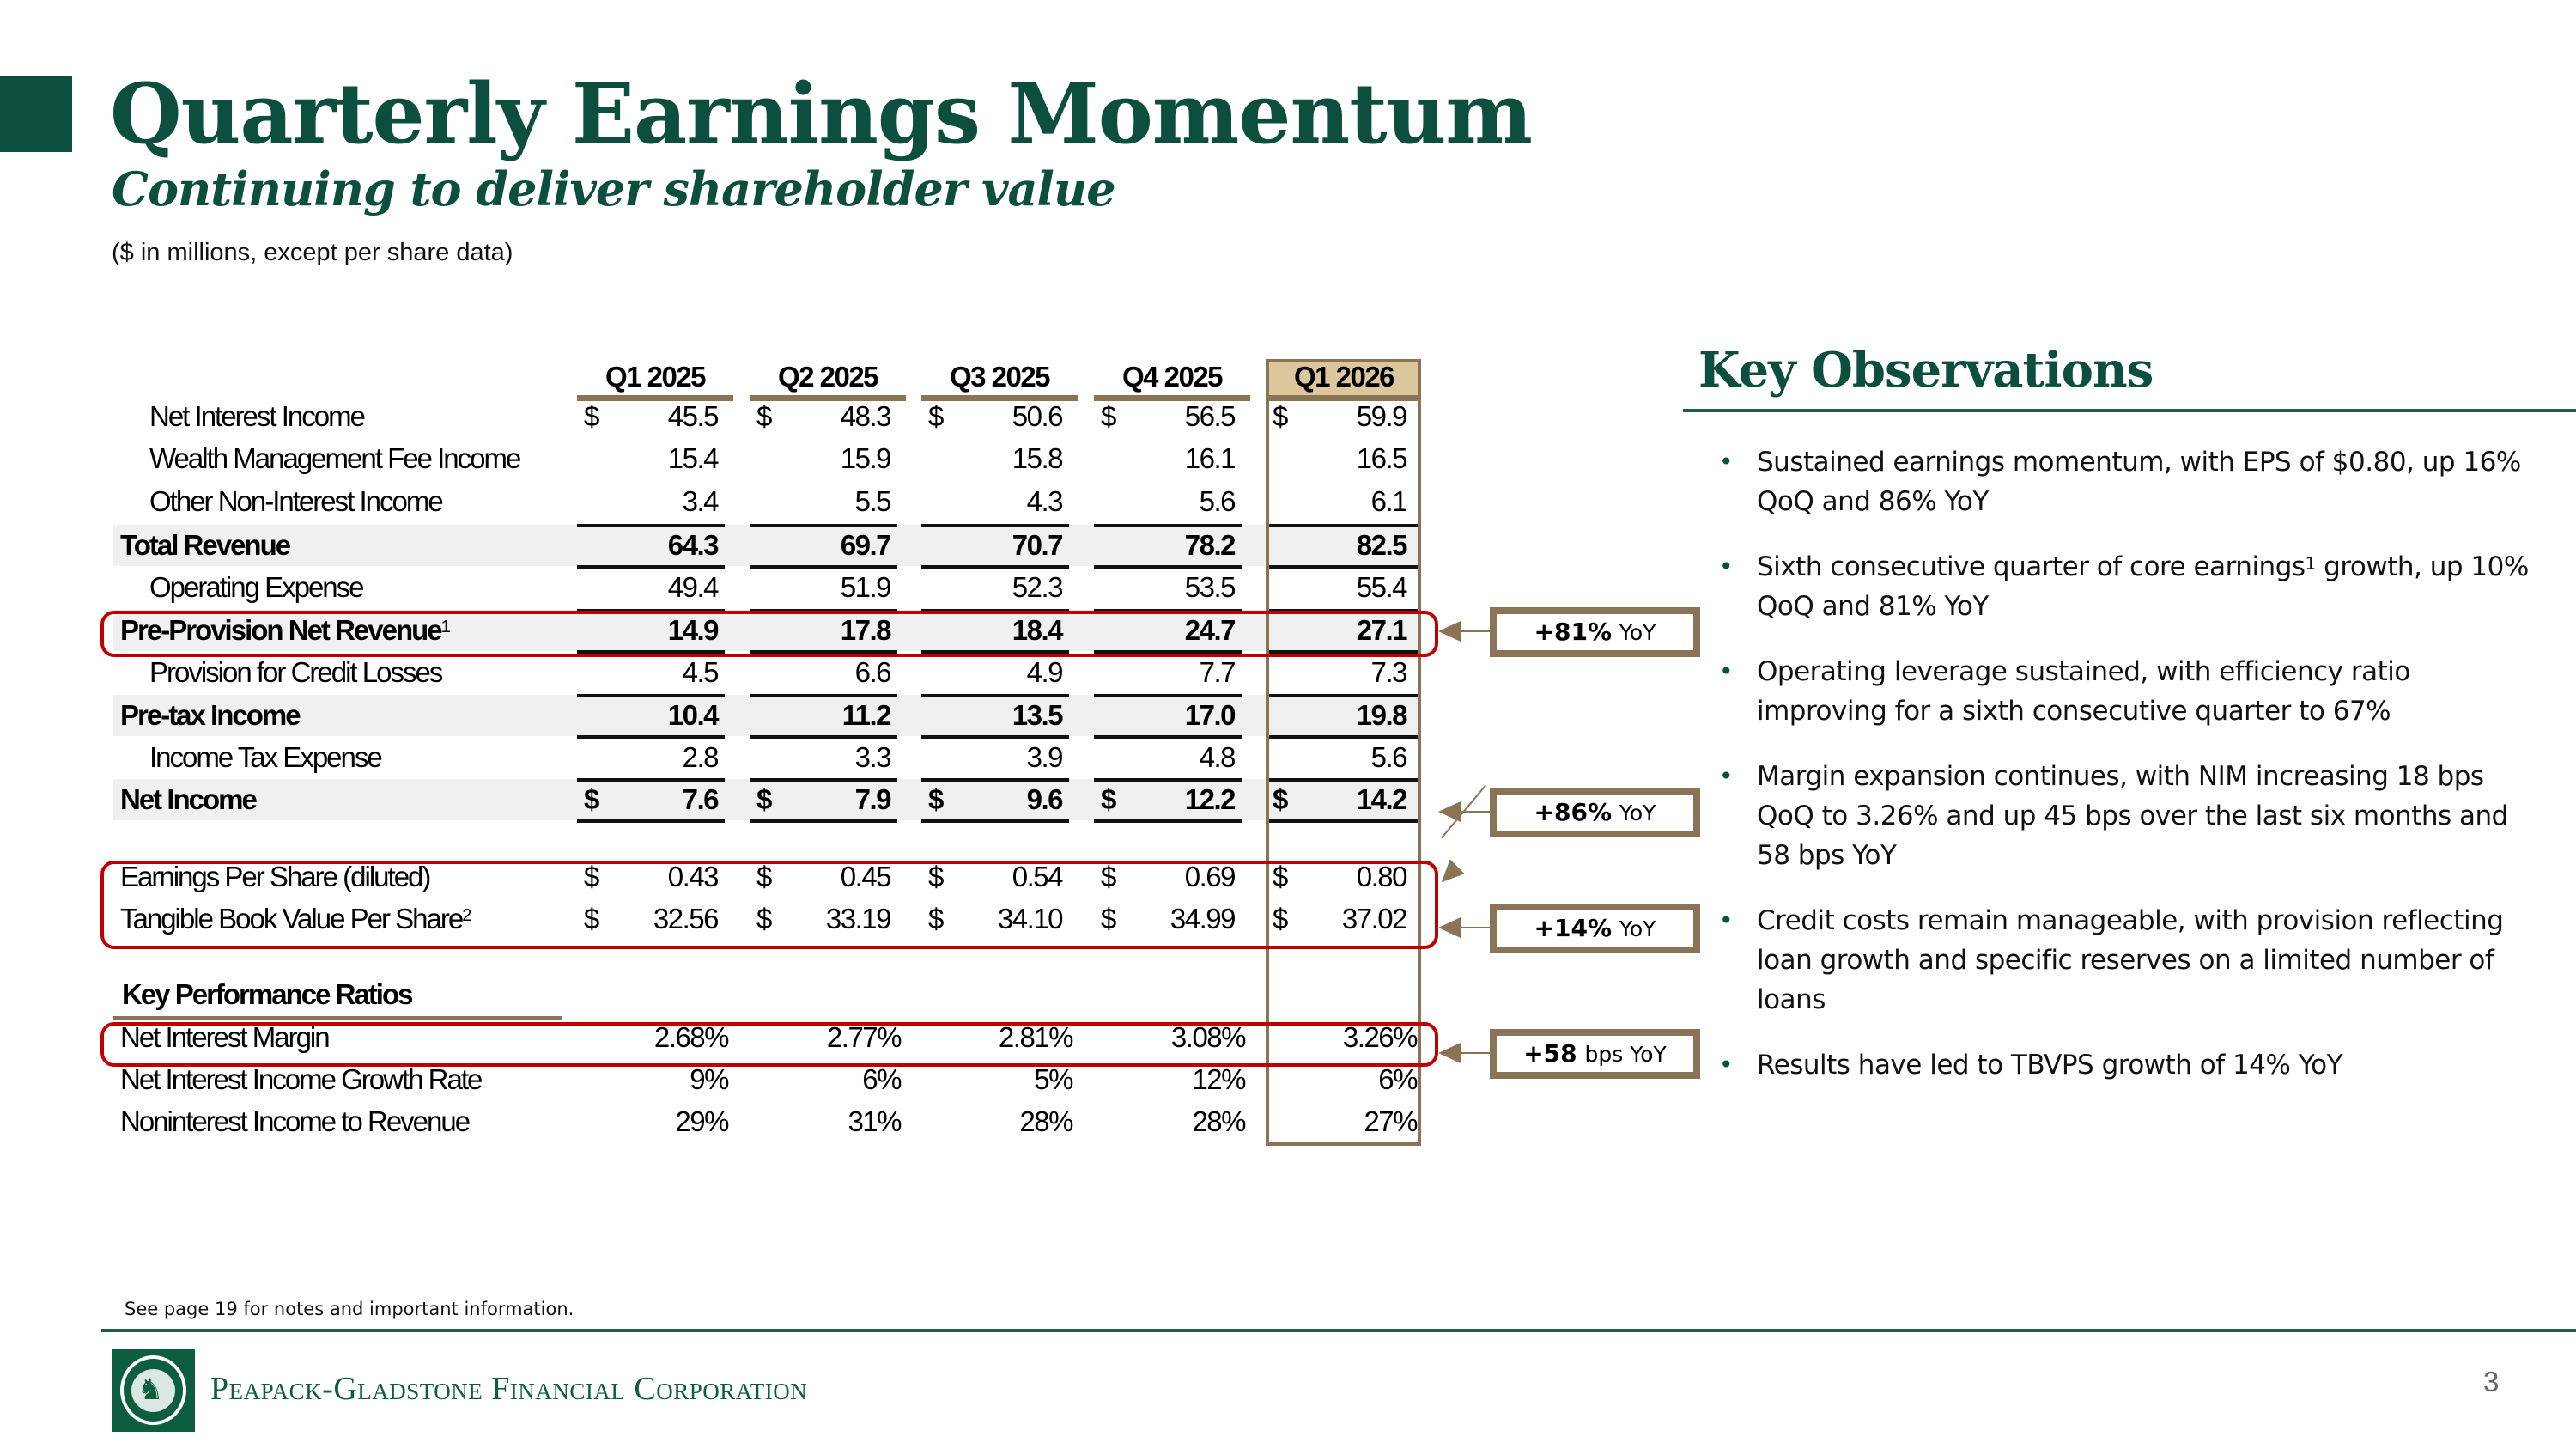  Describe the element at coordinates (1045, 501) in the screenshot. I see `table-cell: 4.3` at that location.